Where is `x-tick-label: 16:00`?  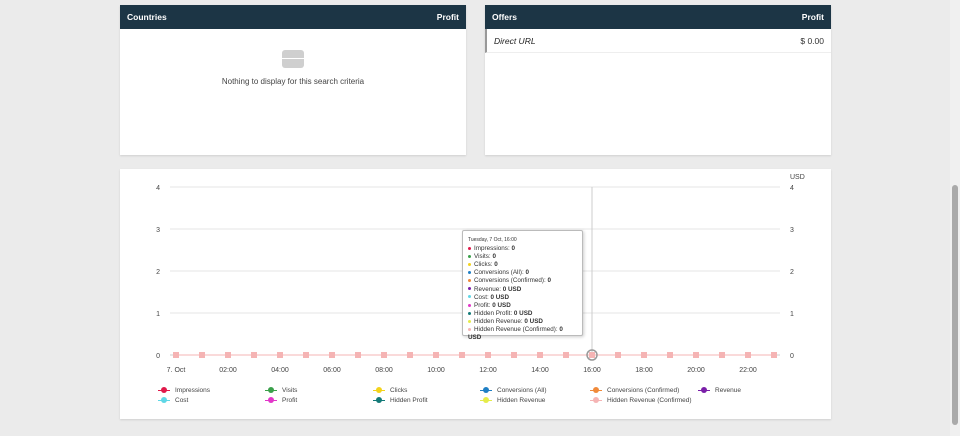
x-tick-label: 16:00 is located at coordinates (592, 370).